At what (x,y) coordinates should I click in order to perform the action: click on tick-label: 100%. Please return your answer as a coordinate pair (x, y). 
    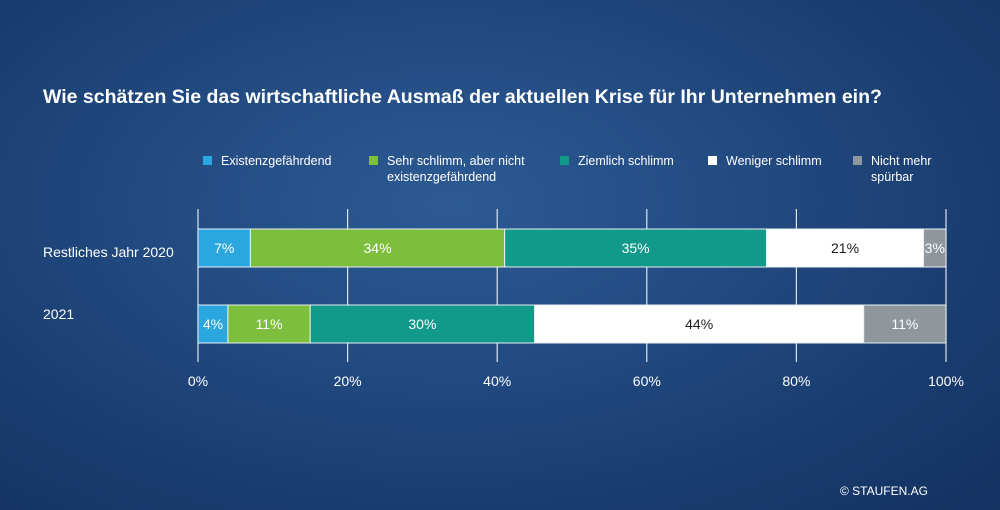
    Looking at the image, I should click on (946, 381).